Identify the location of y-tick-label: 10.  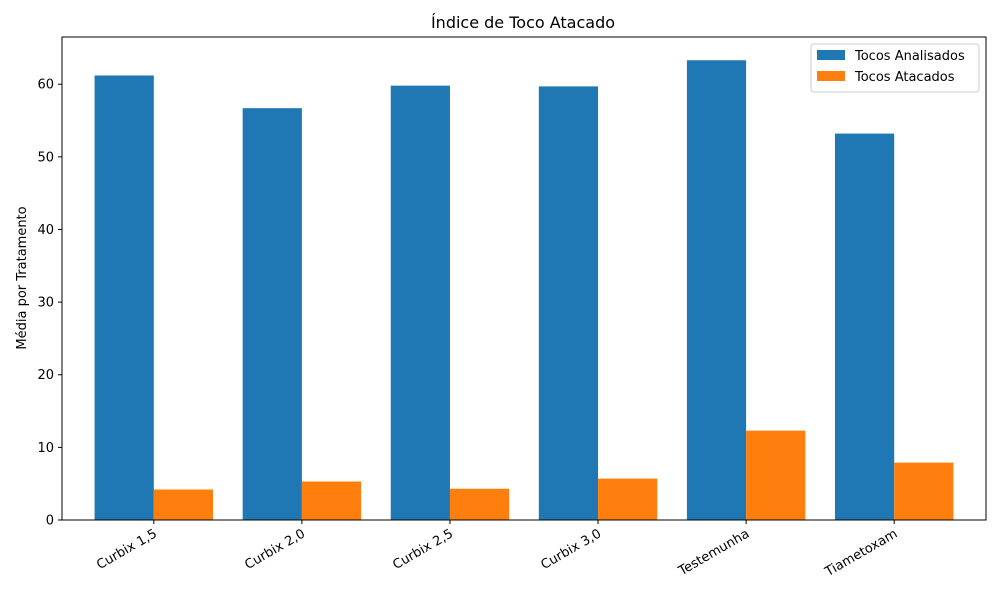
(45, 448).